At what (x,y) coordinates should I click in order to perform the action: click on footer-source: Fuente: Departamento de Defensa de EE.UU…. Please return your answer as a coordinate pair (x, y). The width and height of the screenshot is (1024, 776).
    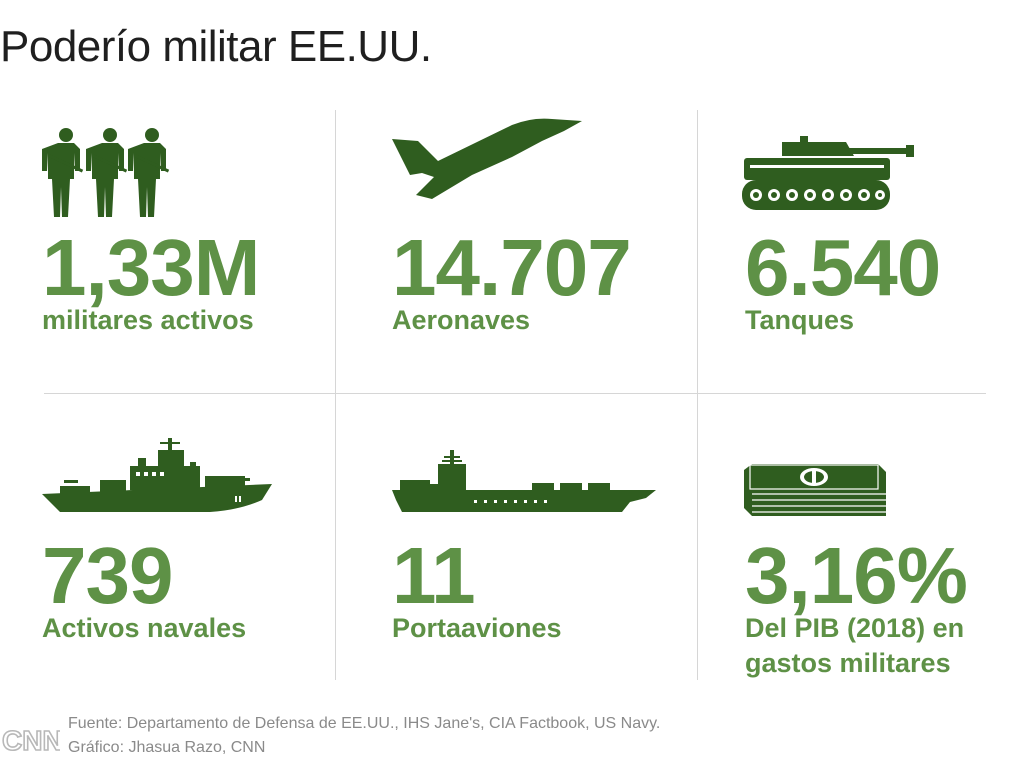
    Looking at the image, I should click on (364, 723).